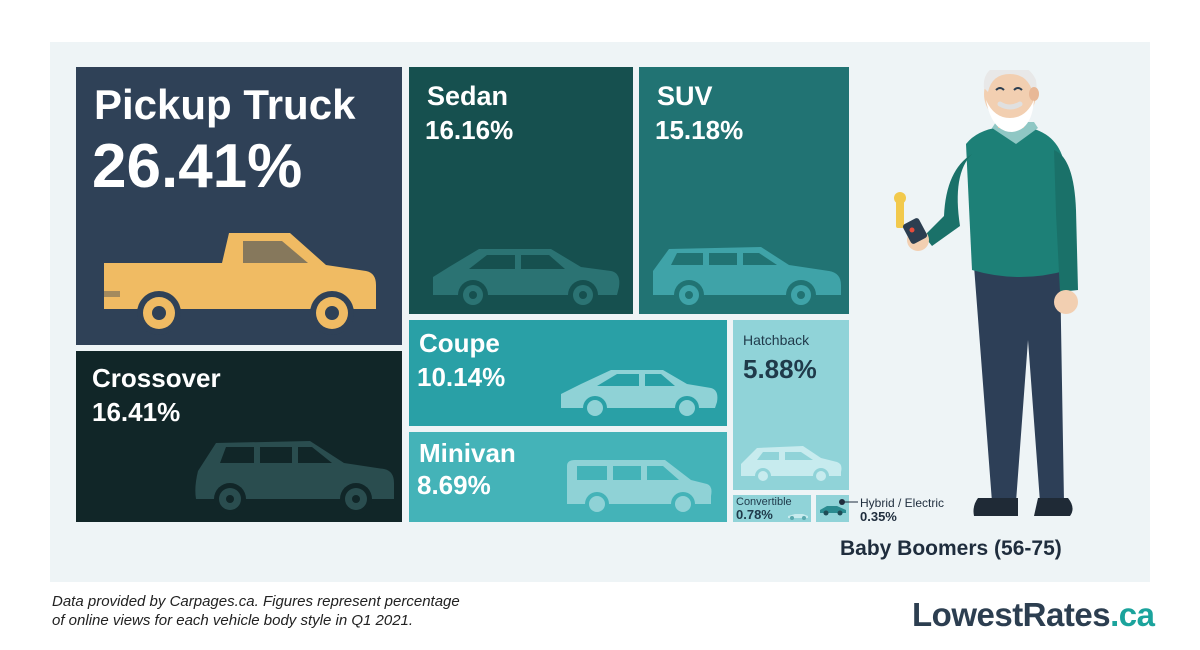  Describe the element at coordinates (878, 516) in the screenshot. I see `hybrid-electric-value: 0.35%` at that location.